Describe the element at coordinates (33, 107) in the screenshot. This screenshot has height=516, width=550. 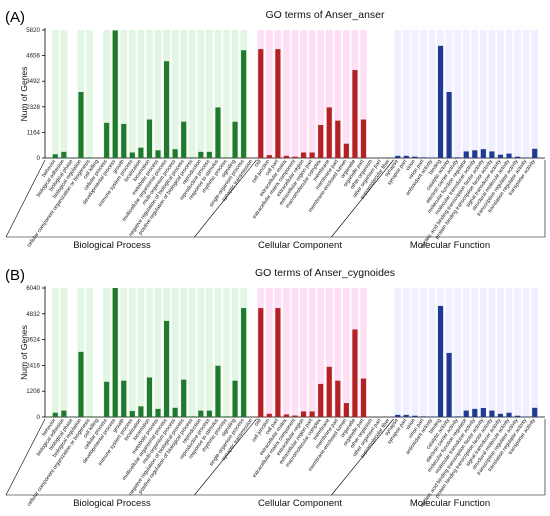
I see `y-tick-label: 2328` at that location.